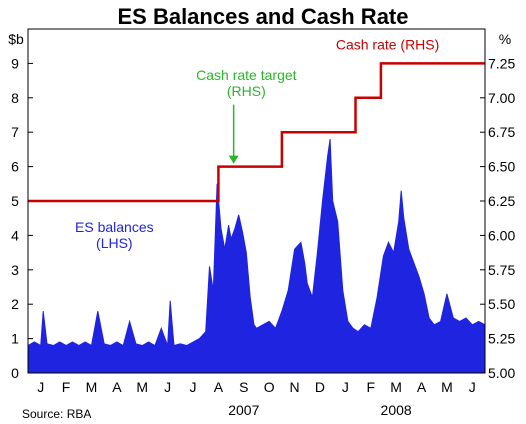 This screenshot has height=424, width=526. What do you see at coordinates (396, 410) in the screenshot?
I see `year-label: 2008` at bounding box center [396, 410].